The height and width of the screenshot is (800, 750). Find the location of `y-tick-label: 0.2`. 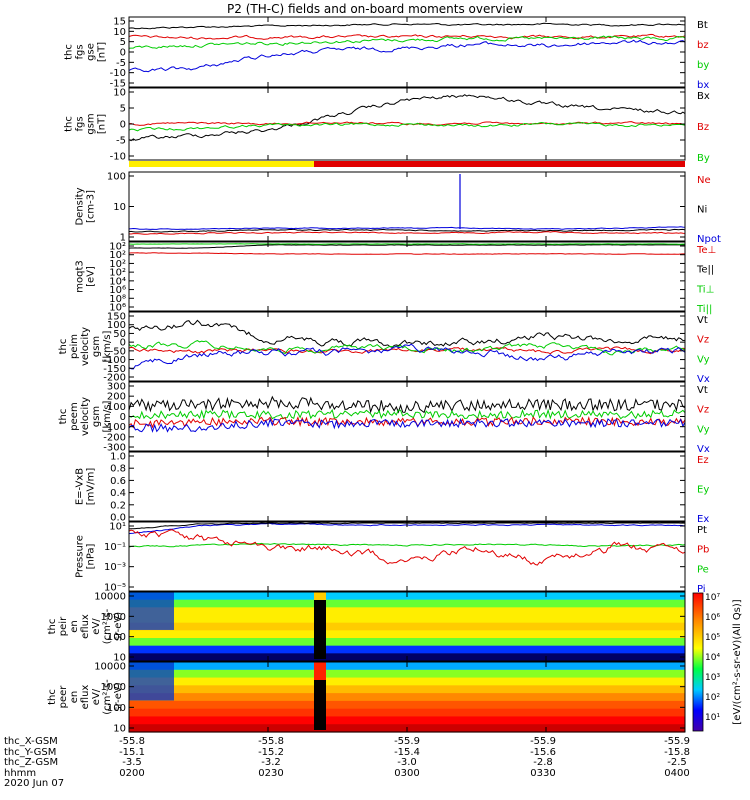

y-tick-label: 0.2 is located at coordinates (118, 505).